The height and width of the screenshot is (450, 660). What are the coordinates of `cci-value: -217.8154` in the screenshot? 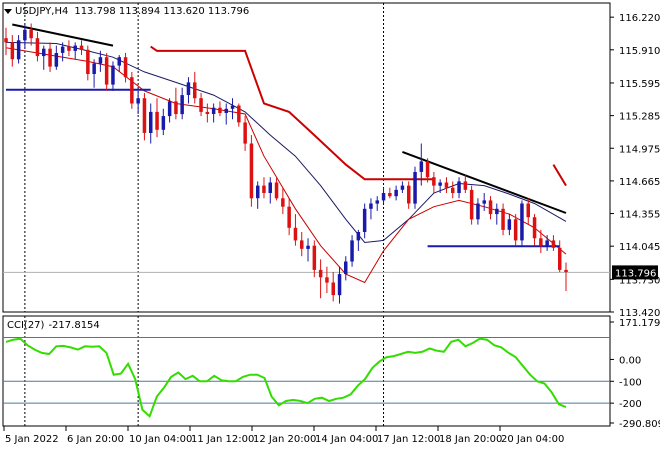 It's located at (73, 325).